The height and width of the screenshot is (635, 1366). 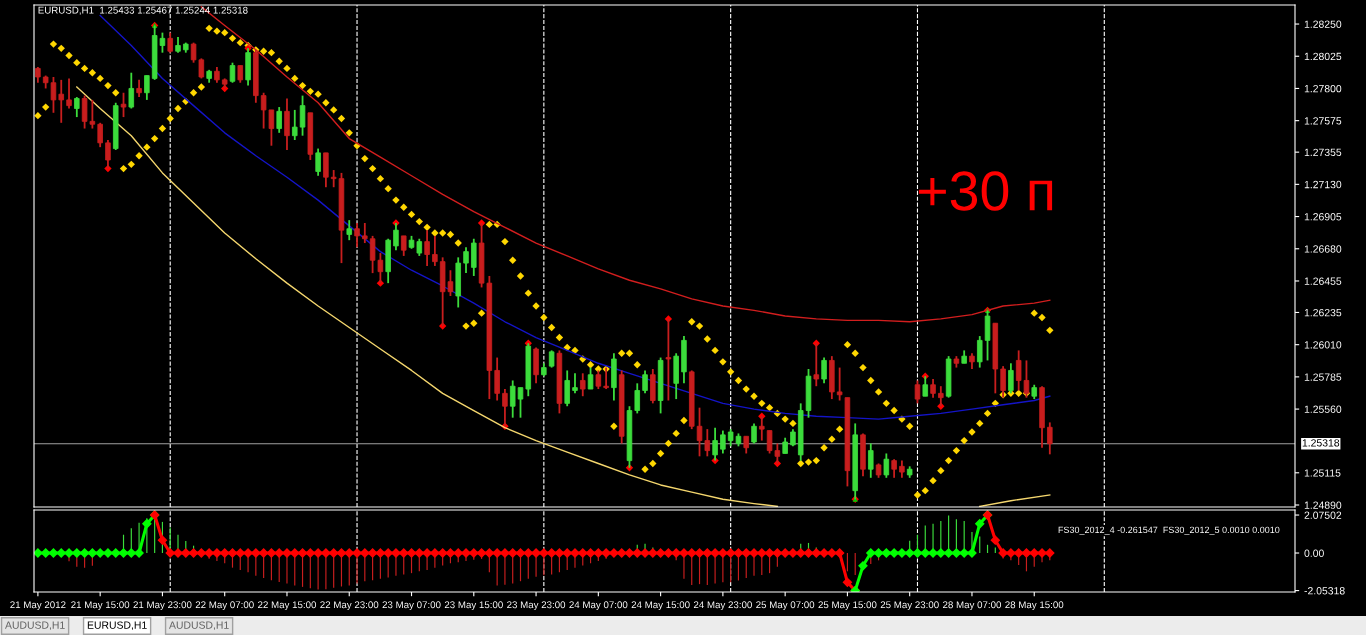 I want to click on x-tick-label: 24 May 23:00, so click(x=722, y=606).